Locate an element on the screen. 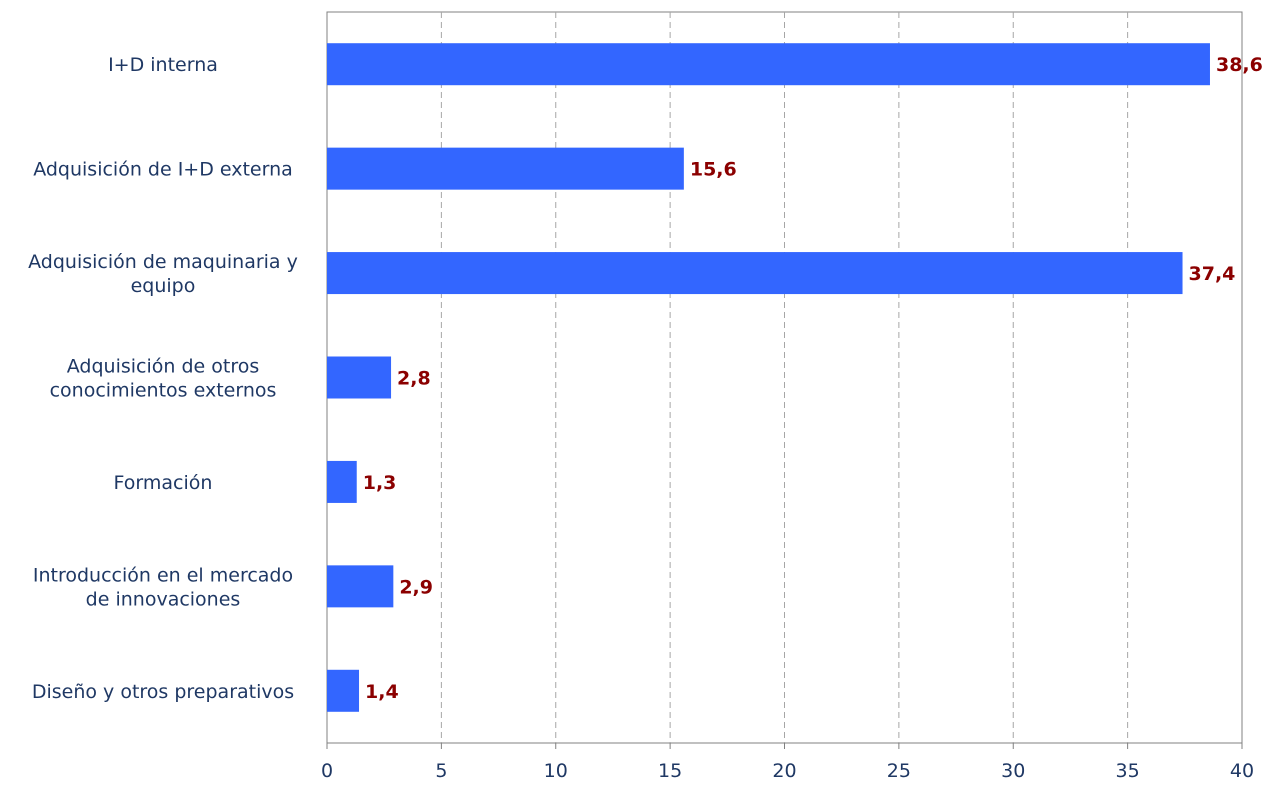 This screenshot has width=1268, height=789. category-label: Diseño y otros preparativos is located at coordinates (163, 692).